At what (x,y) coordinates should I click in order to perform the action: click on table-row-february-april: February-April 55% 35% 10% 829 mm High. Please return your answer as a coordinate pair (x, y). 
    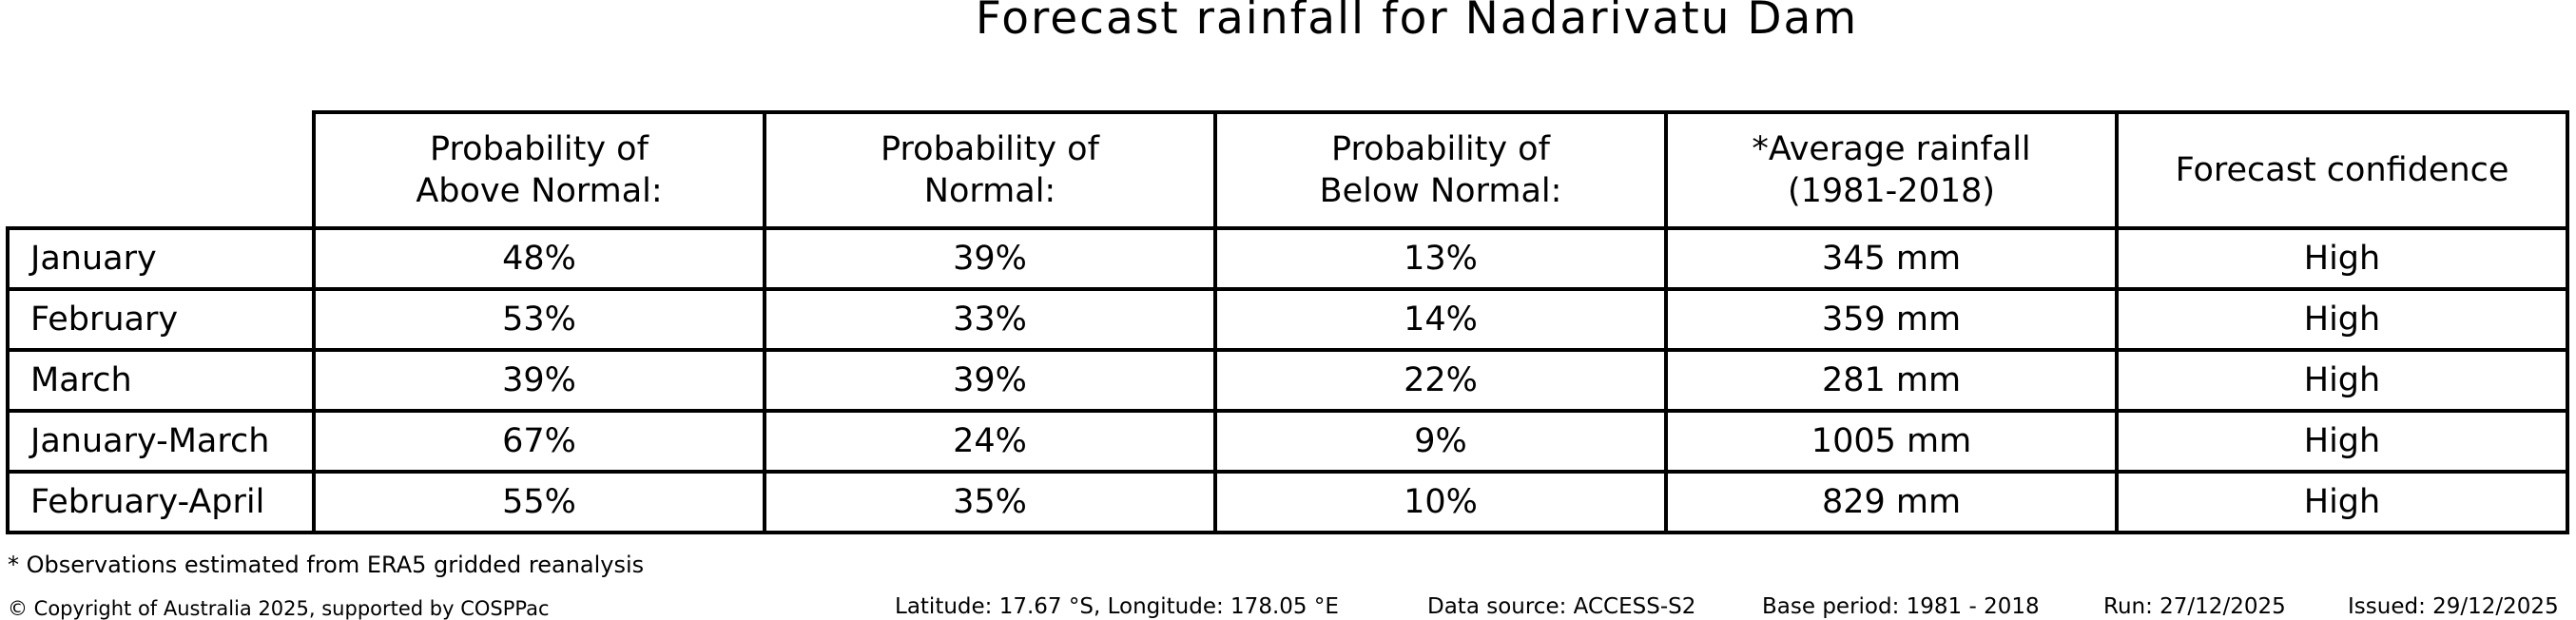
    Looking at the image, I should click on (1287, 502).